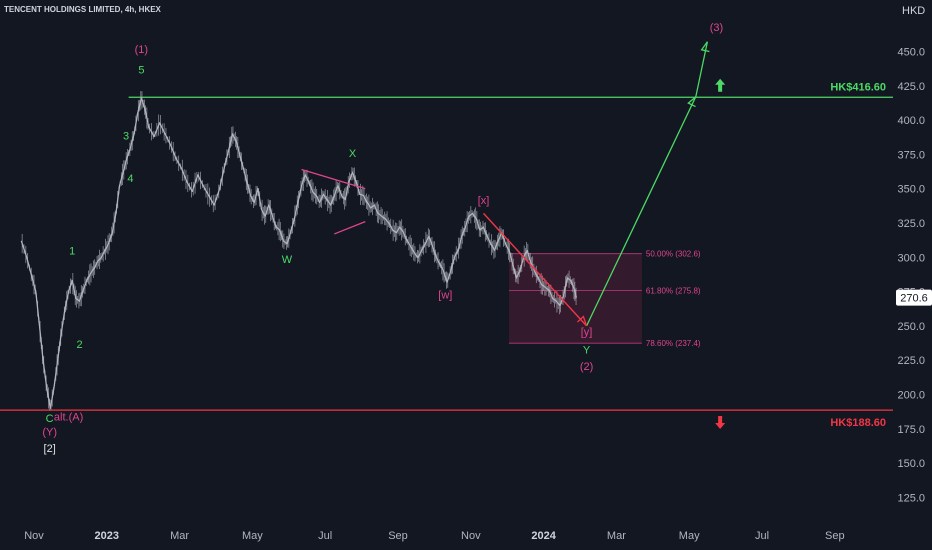 Image resolution: width=932 pixels, height=550 pixels. Describe the element at coordinates (83, 9) in the screenshot. I see `chart-title: TENCENT HOLDINGS LIMITED, 4h, HKEX` at that location.